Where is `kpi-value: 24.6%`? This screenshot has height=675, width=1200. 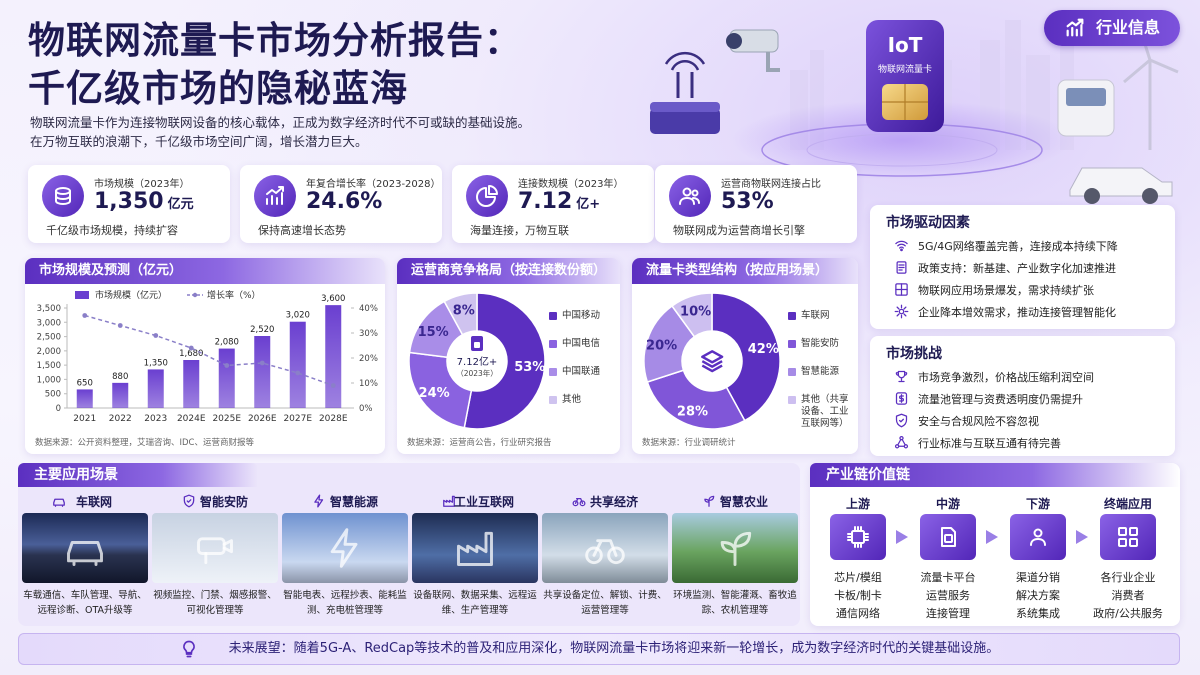 kpi-value: 24.6% is located at coordinates (344, 201).